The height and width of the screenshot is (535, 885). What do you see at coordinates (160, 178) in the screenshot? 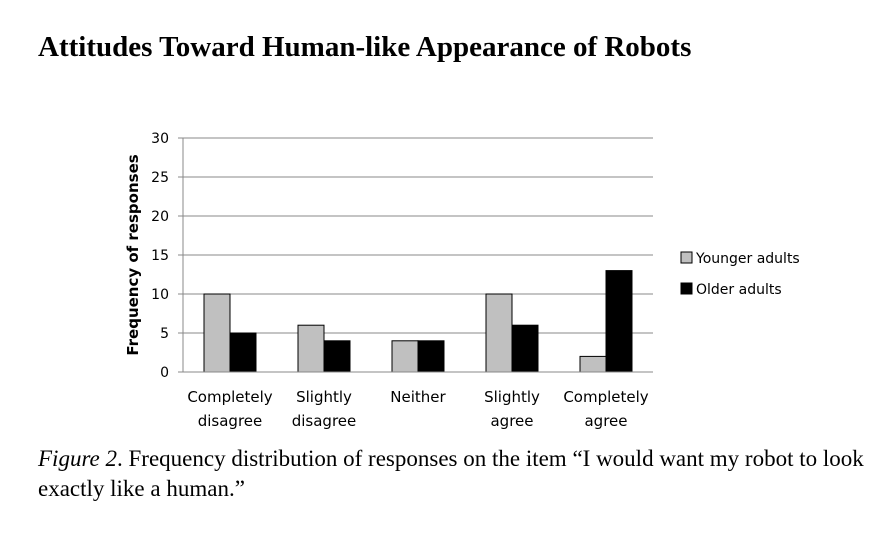
I see `y-tick-label: 25` at bounding box center [160, 178].